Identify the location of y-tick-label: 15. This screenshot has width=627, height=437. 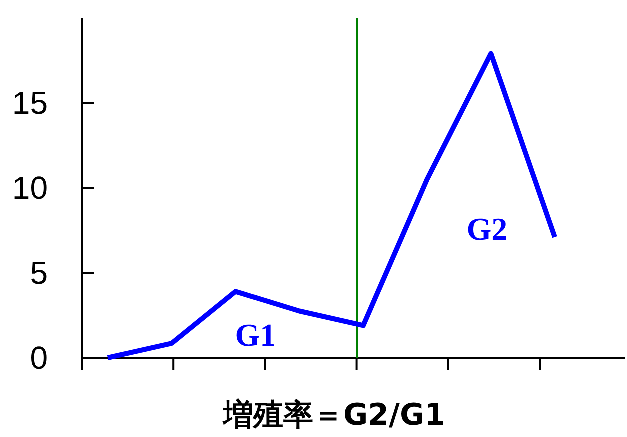
(30, 103).